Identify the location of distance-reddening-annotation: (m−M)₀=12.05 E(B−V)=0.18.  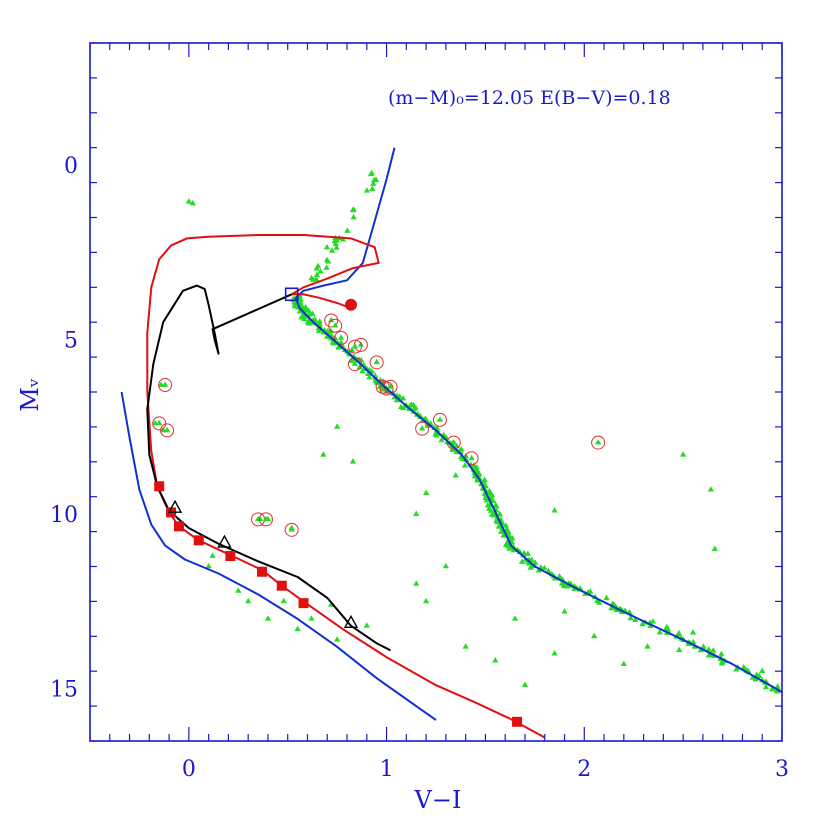
(529, 98).